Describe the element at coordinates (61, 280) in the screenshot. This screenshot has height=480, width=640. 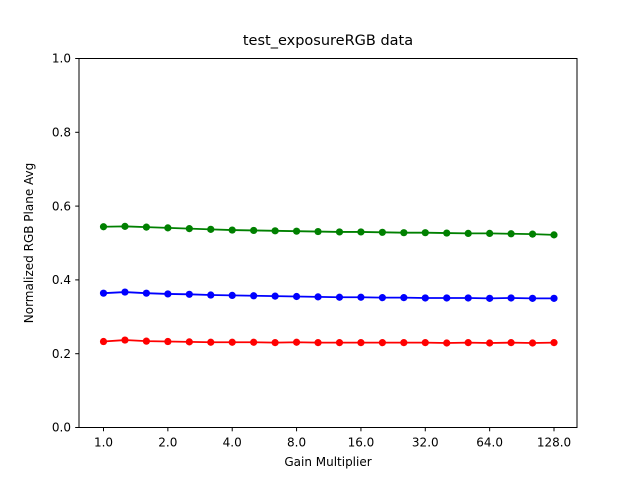
I see `y-tick-label: 0.4` at that location.